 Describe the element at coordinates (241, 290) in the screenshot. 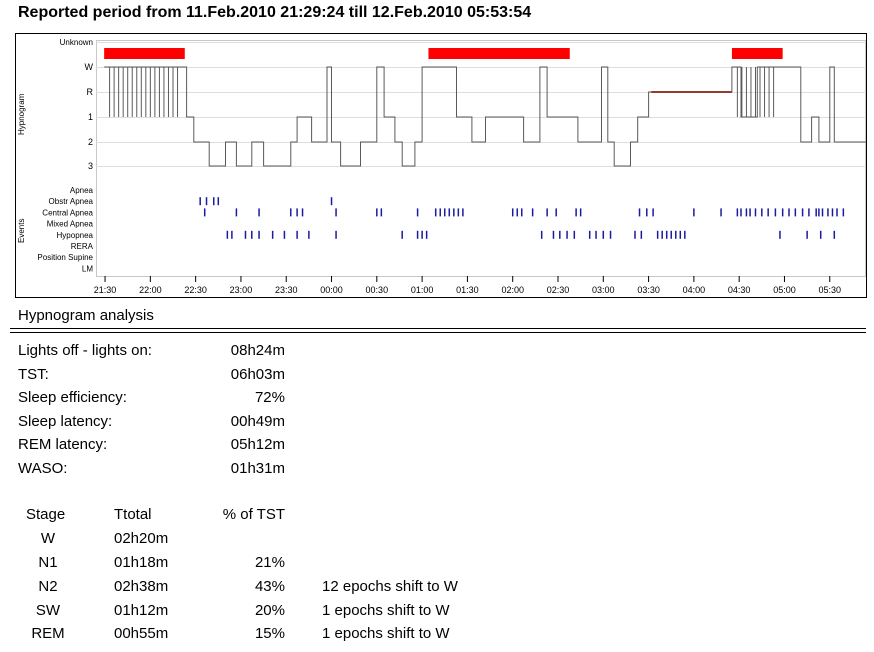

I see `x-tick-label: 23:00` at that location.